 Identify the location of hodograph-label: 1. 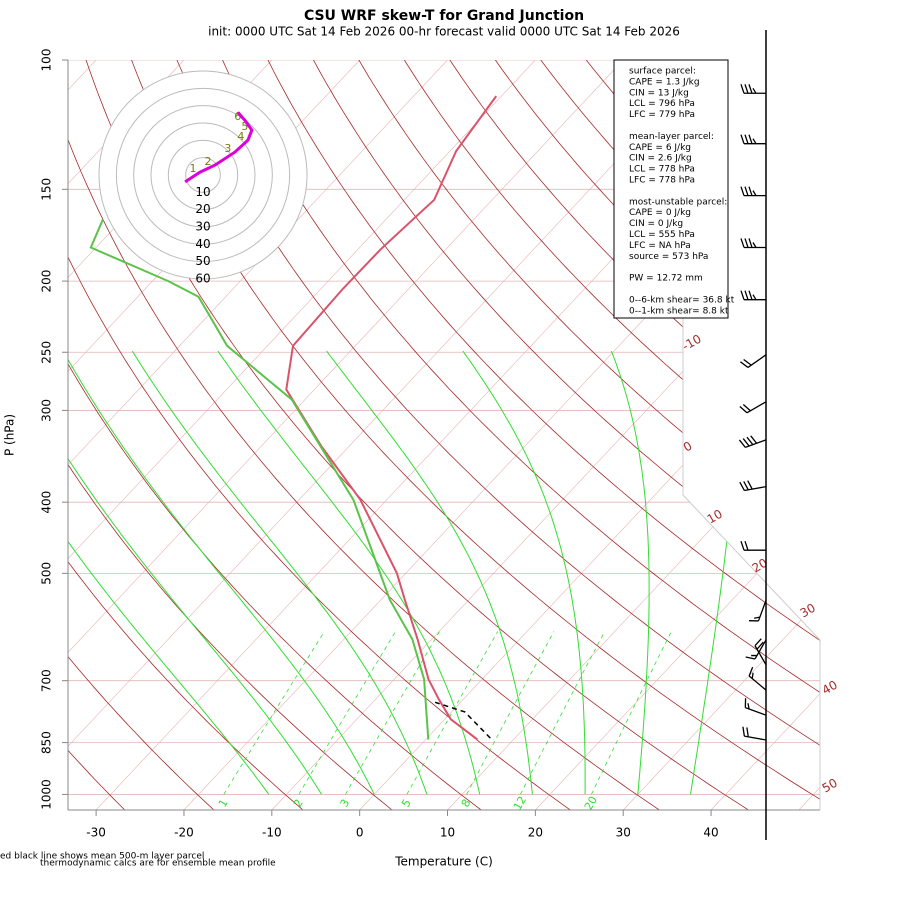
(193, 168).